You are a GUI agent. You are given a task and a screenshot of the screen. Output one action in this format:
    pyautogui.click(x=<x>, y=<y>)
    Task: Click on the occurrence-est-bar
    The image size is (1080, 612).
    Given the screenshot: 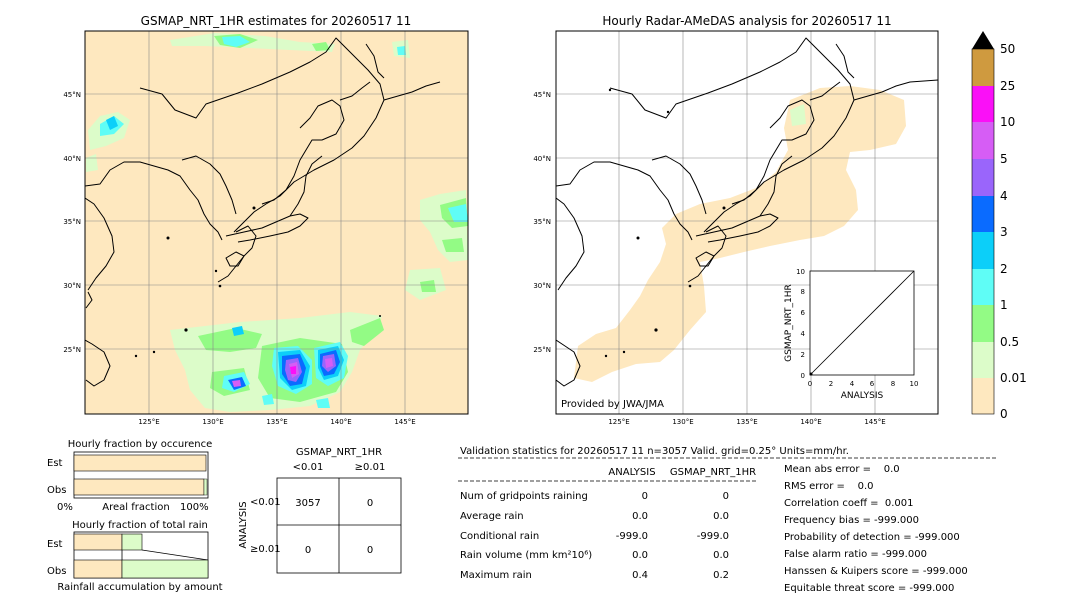 What is the action you would take?
    pyautogui.click(x=140, y=463)
    